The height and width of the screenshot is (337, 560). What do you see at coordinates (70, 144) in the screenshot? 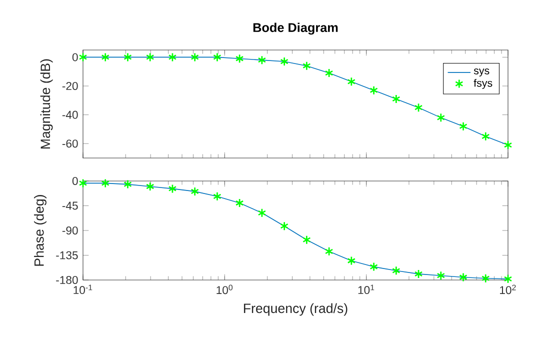
I see `y-tick-label: -60` at bounding box center [70, 144].